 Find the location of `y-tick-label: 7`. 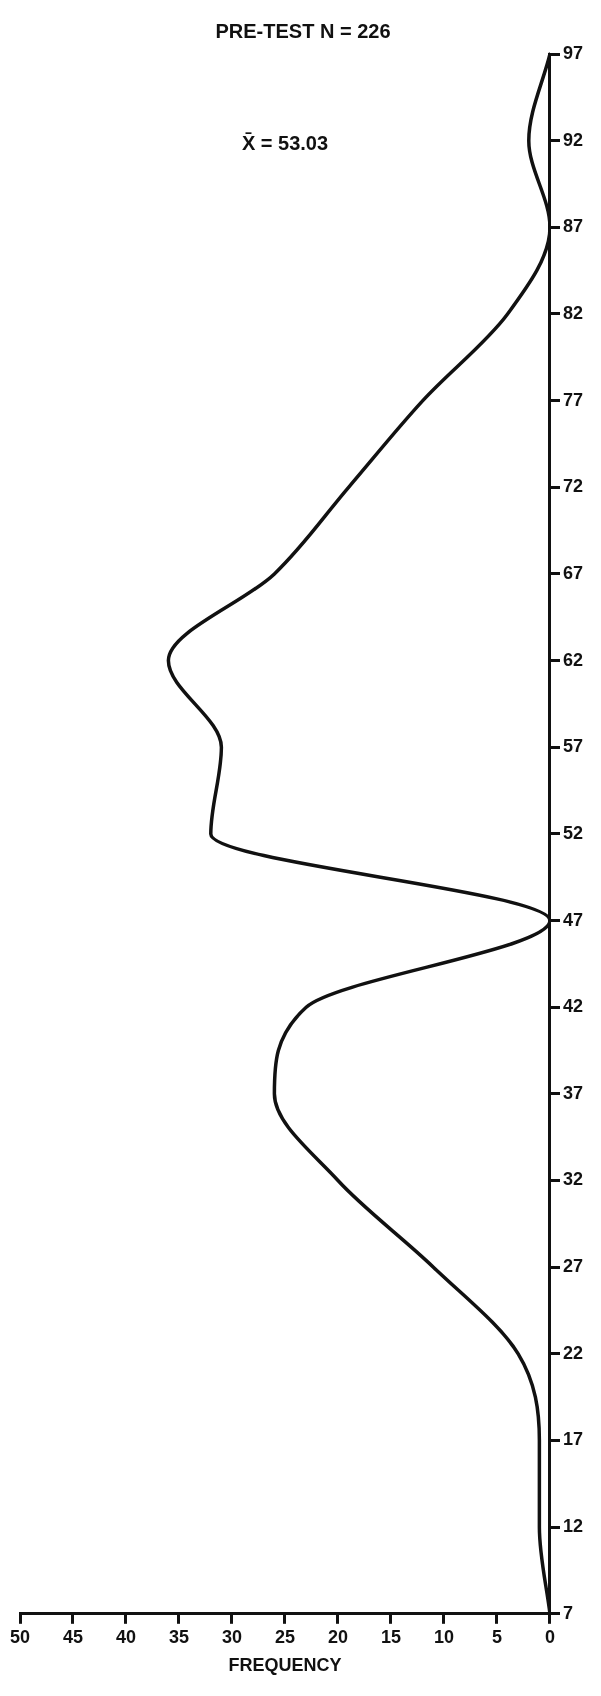

y-tick-label: 7 is located at coordinates (567, 1612).